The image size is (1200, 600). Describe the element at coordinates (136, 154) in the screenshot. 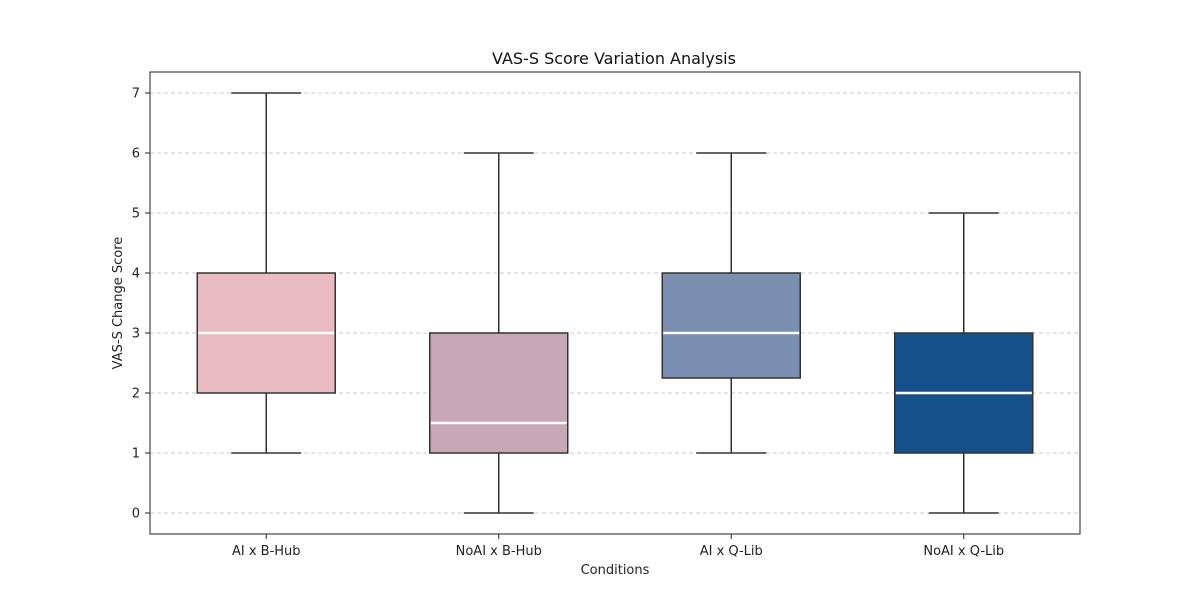

I see `y-tick-label: 6` at that location.